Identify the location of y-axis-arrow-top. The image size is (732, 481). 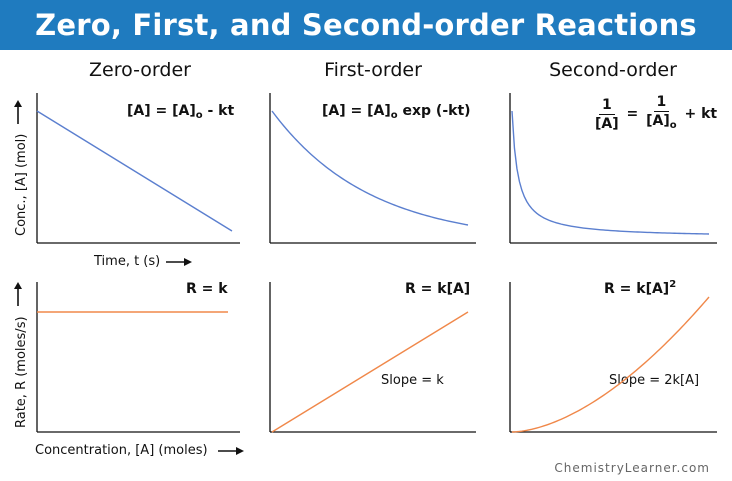
(18, 112).